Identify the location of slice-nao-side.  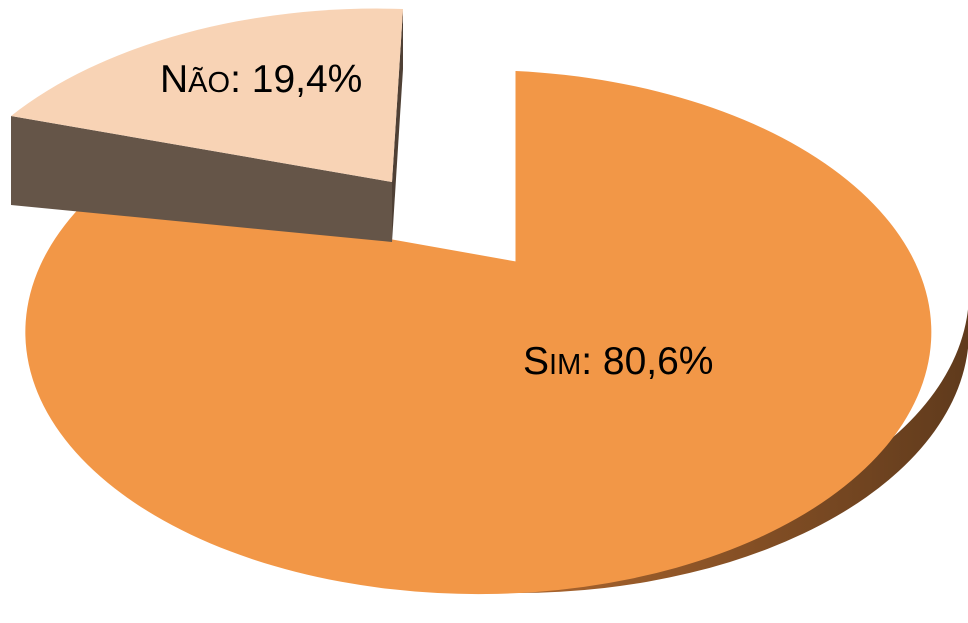
(201, 179).